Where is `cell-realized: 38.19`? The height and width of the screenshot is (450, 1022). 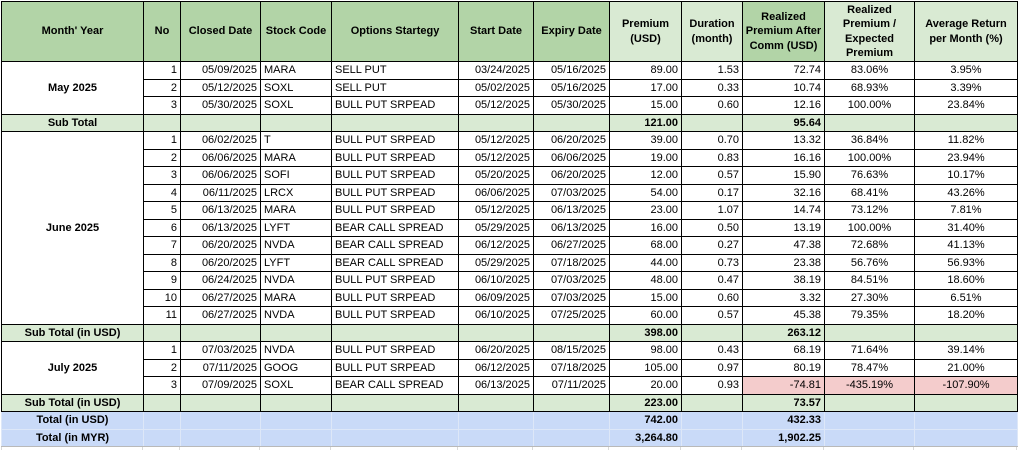
cell-realized: 38.19 is located at coordinates (783, 280).